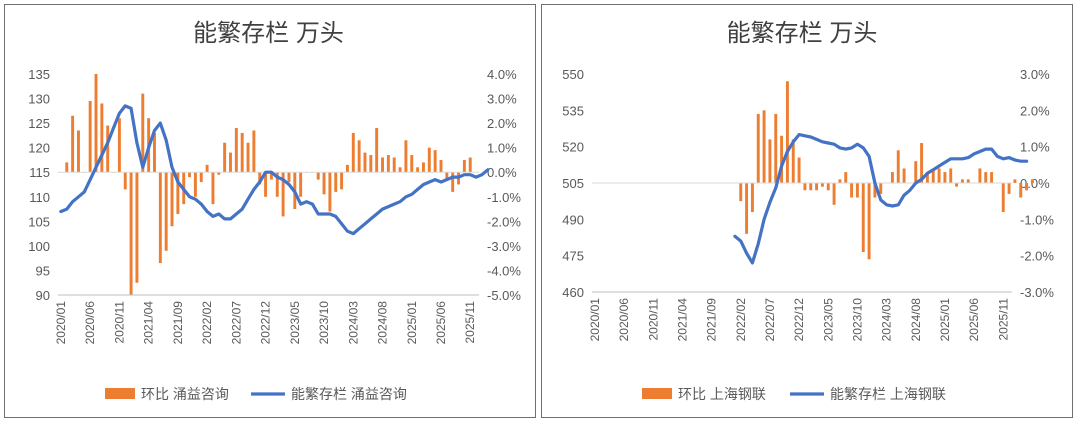  Describe the element at coordinates (573, 183) in the screenshot. I see `left-axis-tick-label: 505` at that location.